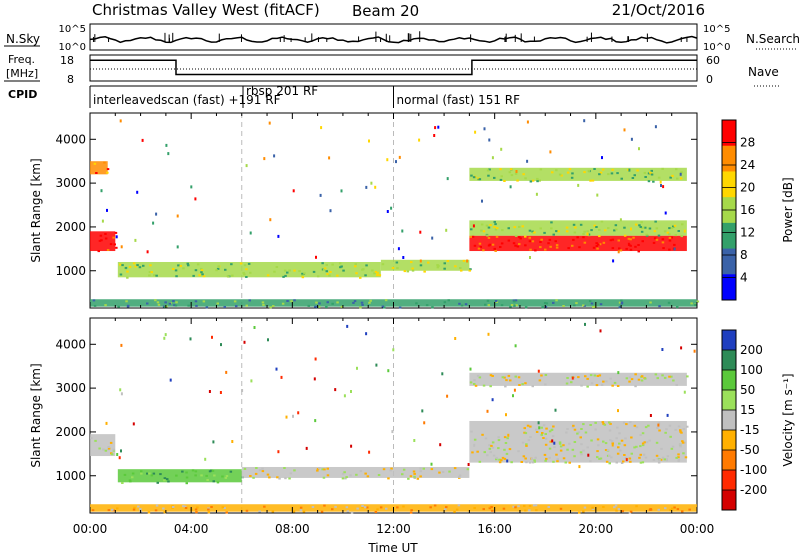 The width and height of the screenshot is (800, 554). Describe the element at coordinates (393, 39) in the screenshot. I see `noise-series-line` at that location.